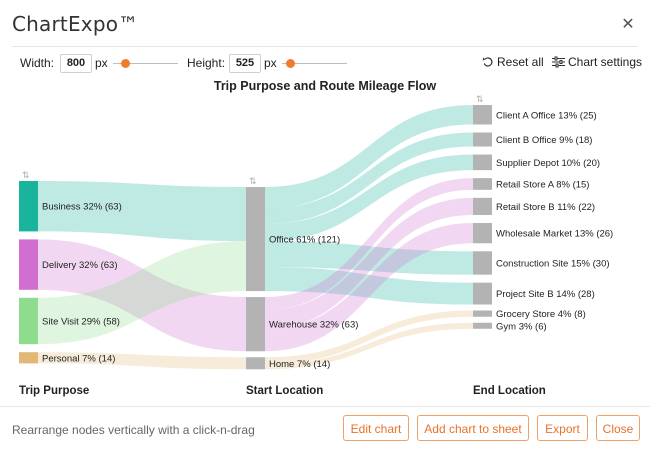  I want to click on sankey-node-label-home: Home 7% (14), so click(299, 364).